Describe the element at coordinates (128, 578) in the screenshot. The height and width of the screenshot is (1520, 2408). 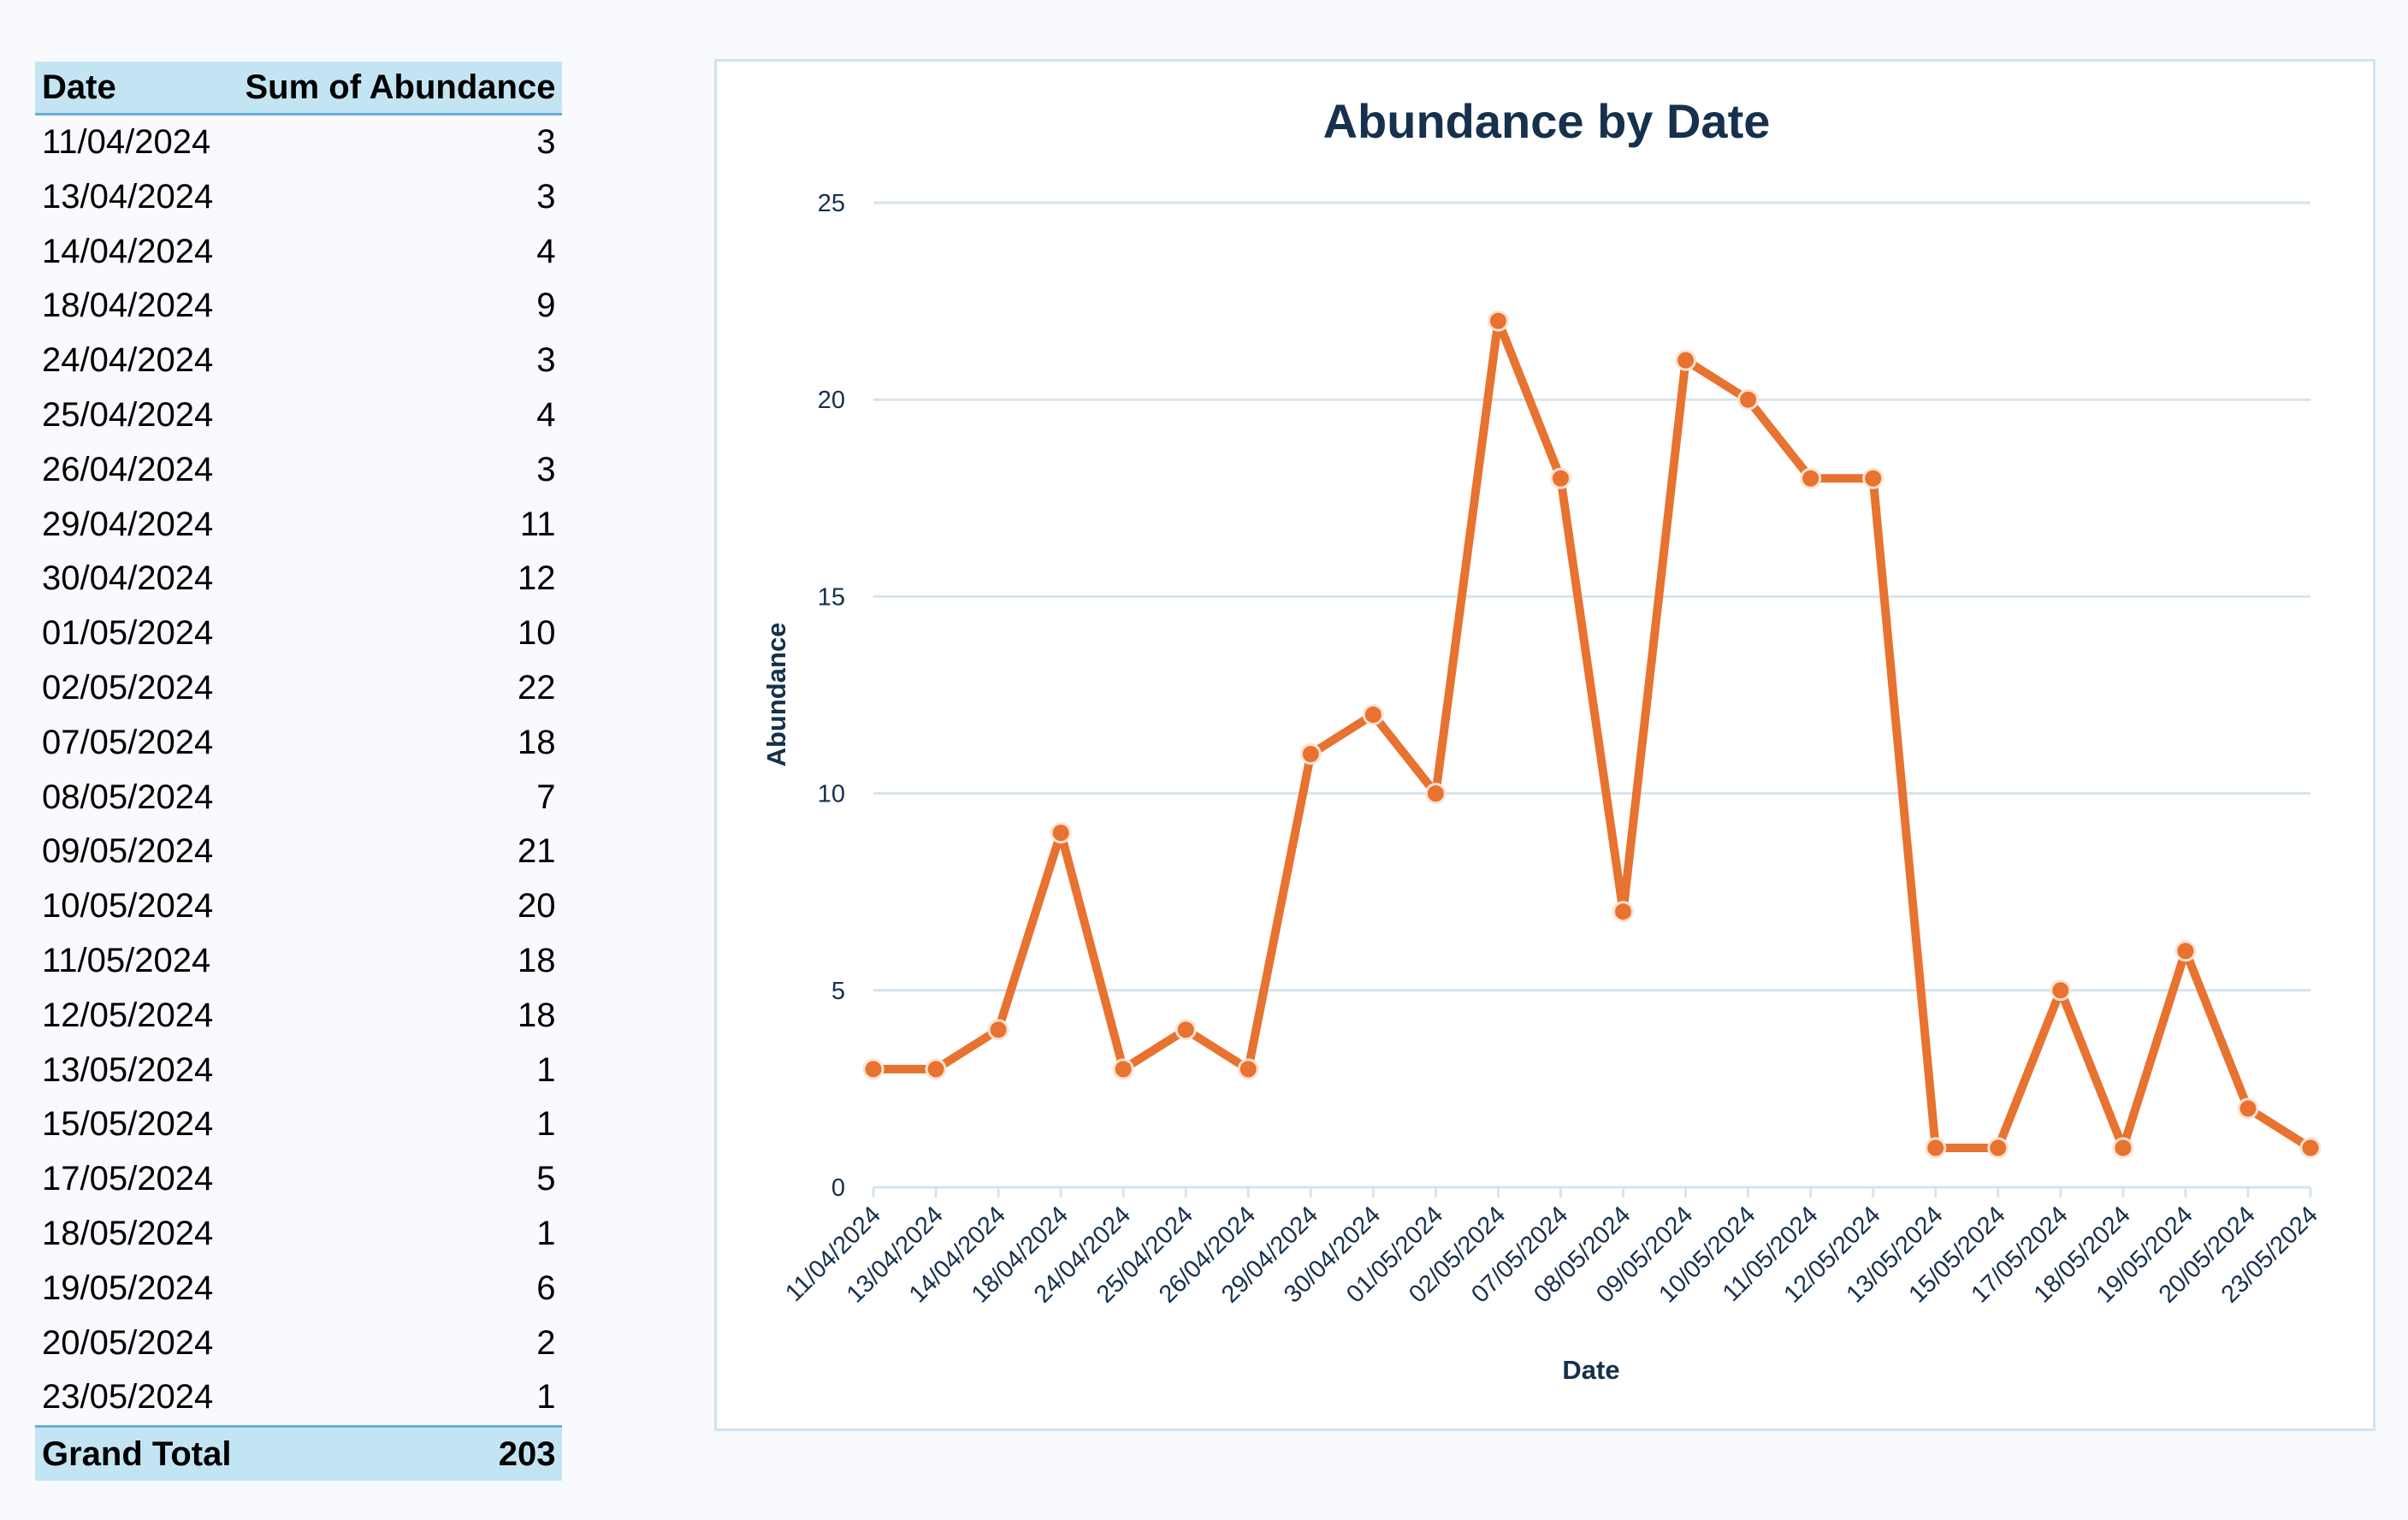
I see `pivot-date-cell: 30/04/2024` at that location.